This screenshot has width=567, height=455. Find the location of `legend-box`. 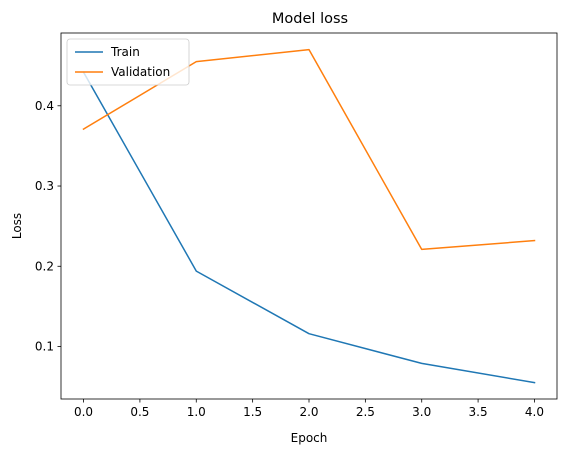

legend-box is located at coordinates (128, 62).